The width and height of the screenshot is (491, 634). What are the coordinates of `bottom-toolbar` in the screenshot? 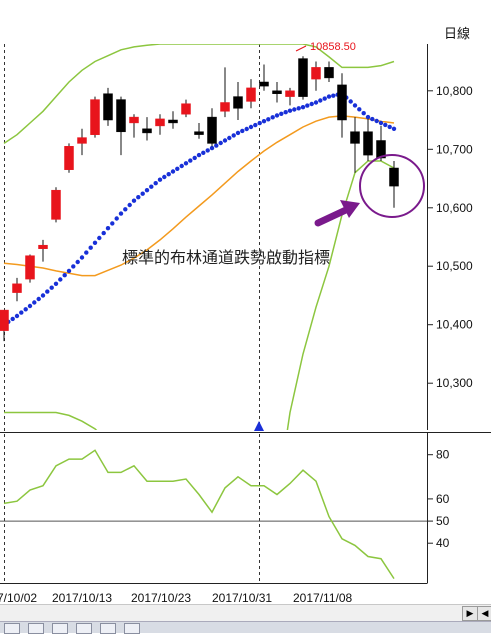 It's located at (245, 627).